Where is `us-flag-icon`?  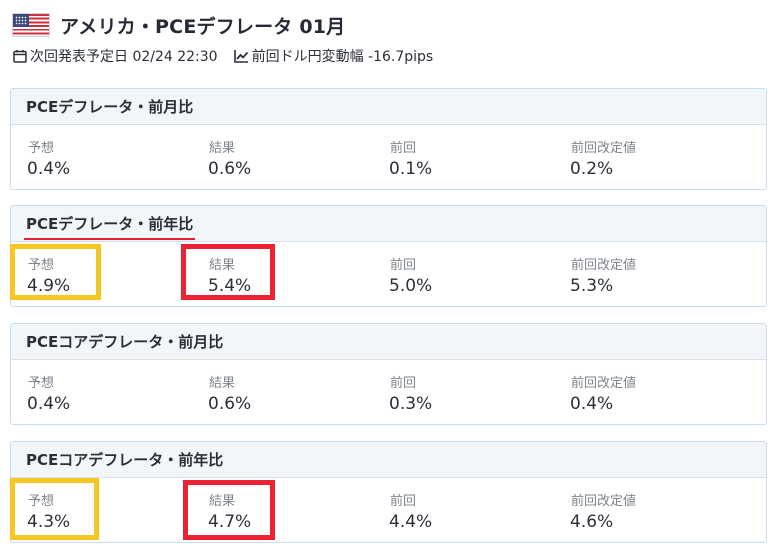 us-flag-icon is located at coordinates (31, 25).